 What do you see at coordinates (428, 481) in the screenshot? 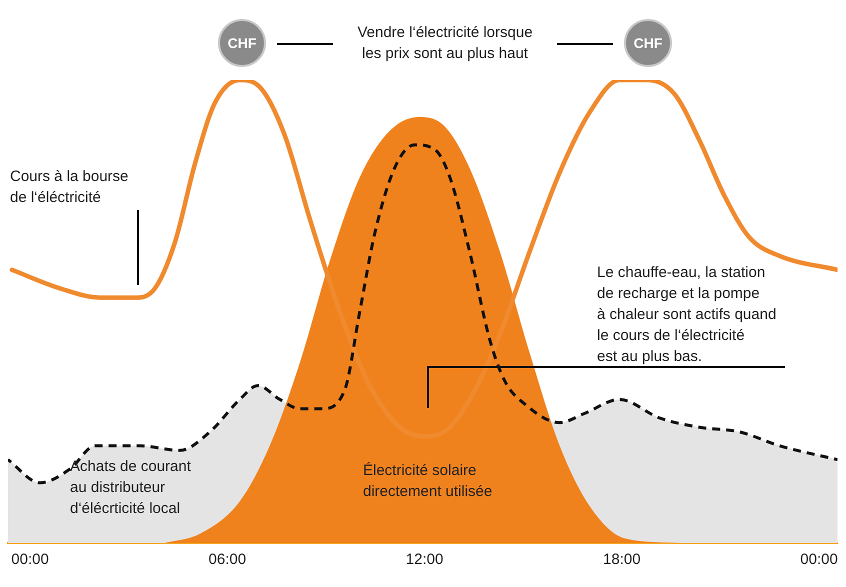
I see `annotation: Électricité solaire directement utilisée` at bounding box center [428, 481].